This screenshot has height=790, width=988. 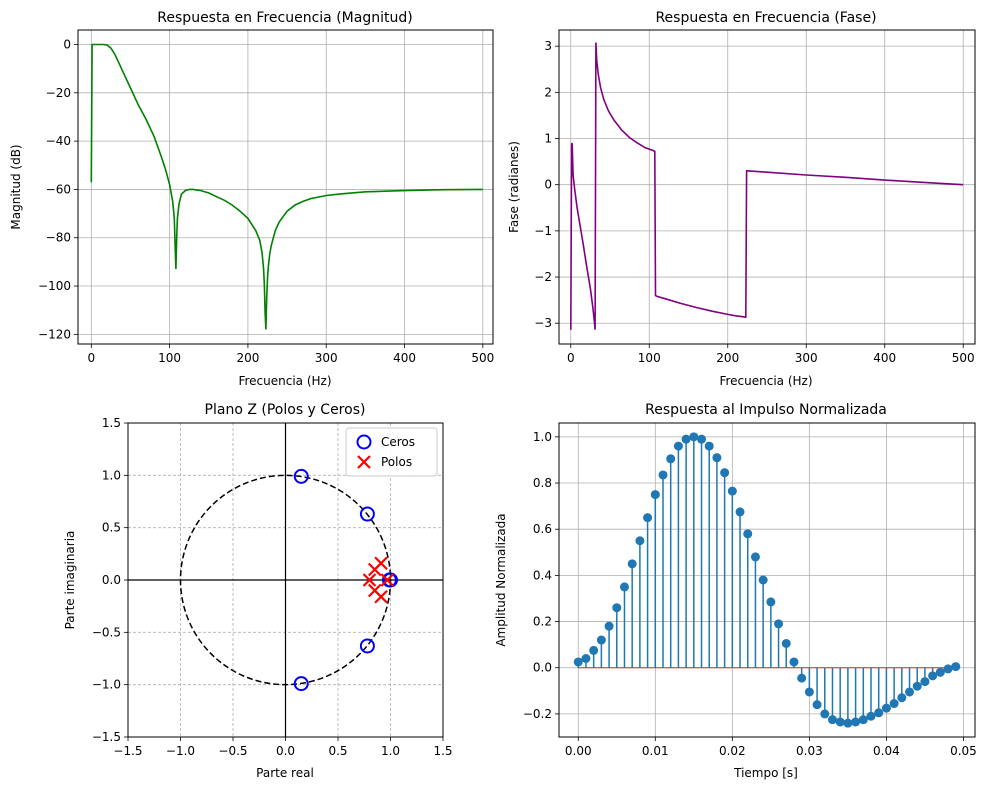 I want to click on y-tick-label: −1, so click(x=543, y=231).